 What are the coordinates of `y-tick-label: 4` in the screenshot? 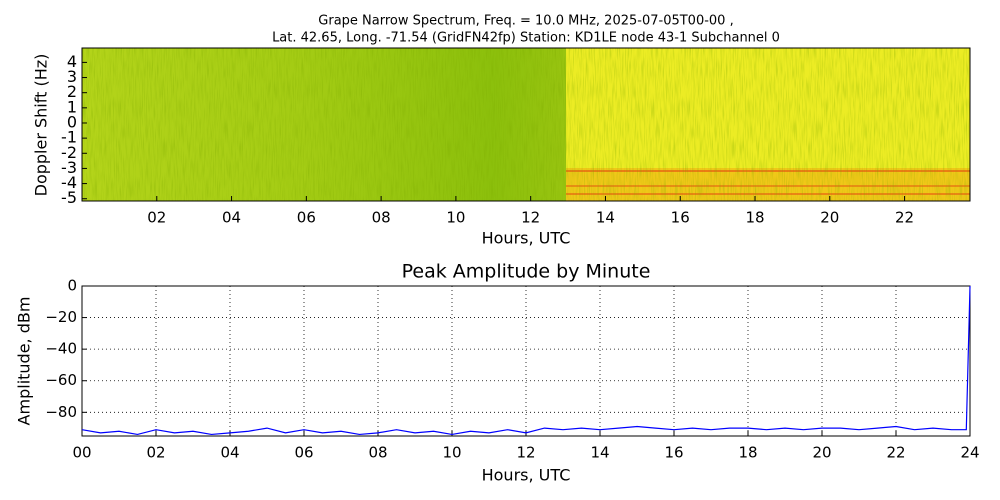 It's located at (72, 61).